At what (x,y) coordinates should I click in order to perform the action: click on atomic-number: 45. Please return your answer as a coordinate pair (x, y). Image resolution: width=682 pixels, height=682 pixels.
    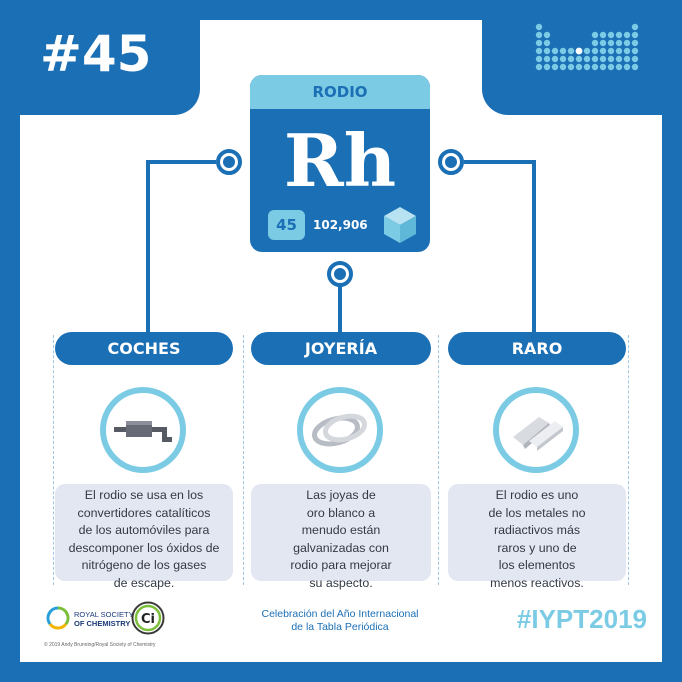
    Looking at the image, I should click on (286, 225).